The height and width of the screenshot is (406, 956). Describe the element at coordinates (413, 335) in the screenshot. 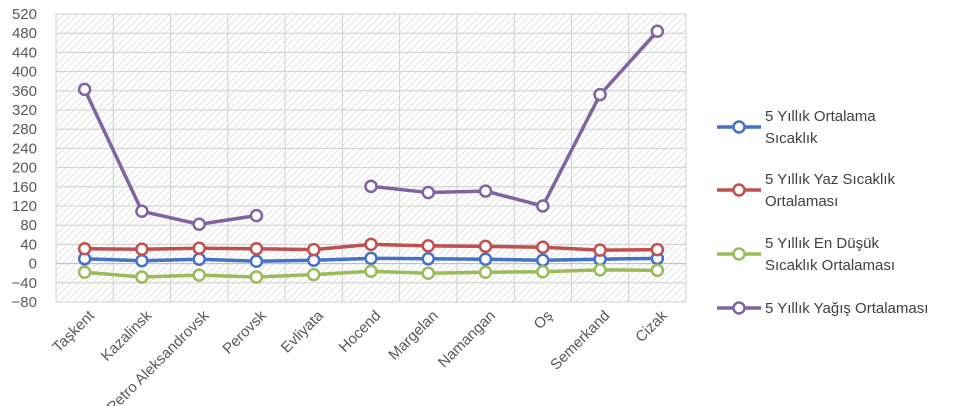

I see `x-tick-label: Margelan` at that location.